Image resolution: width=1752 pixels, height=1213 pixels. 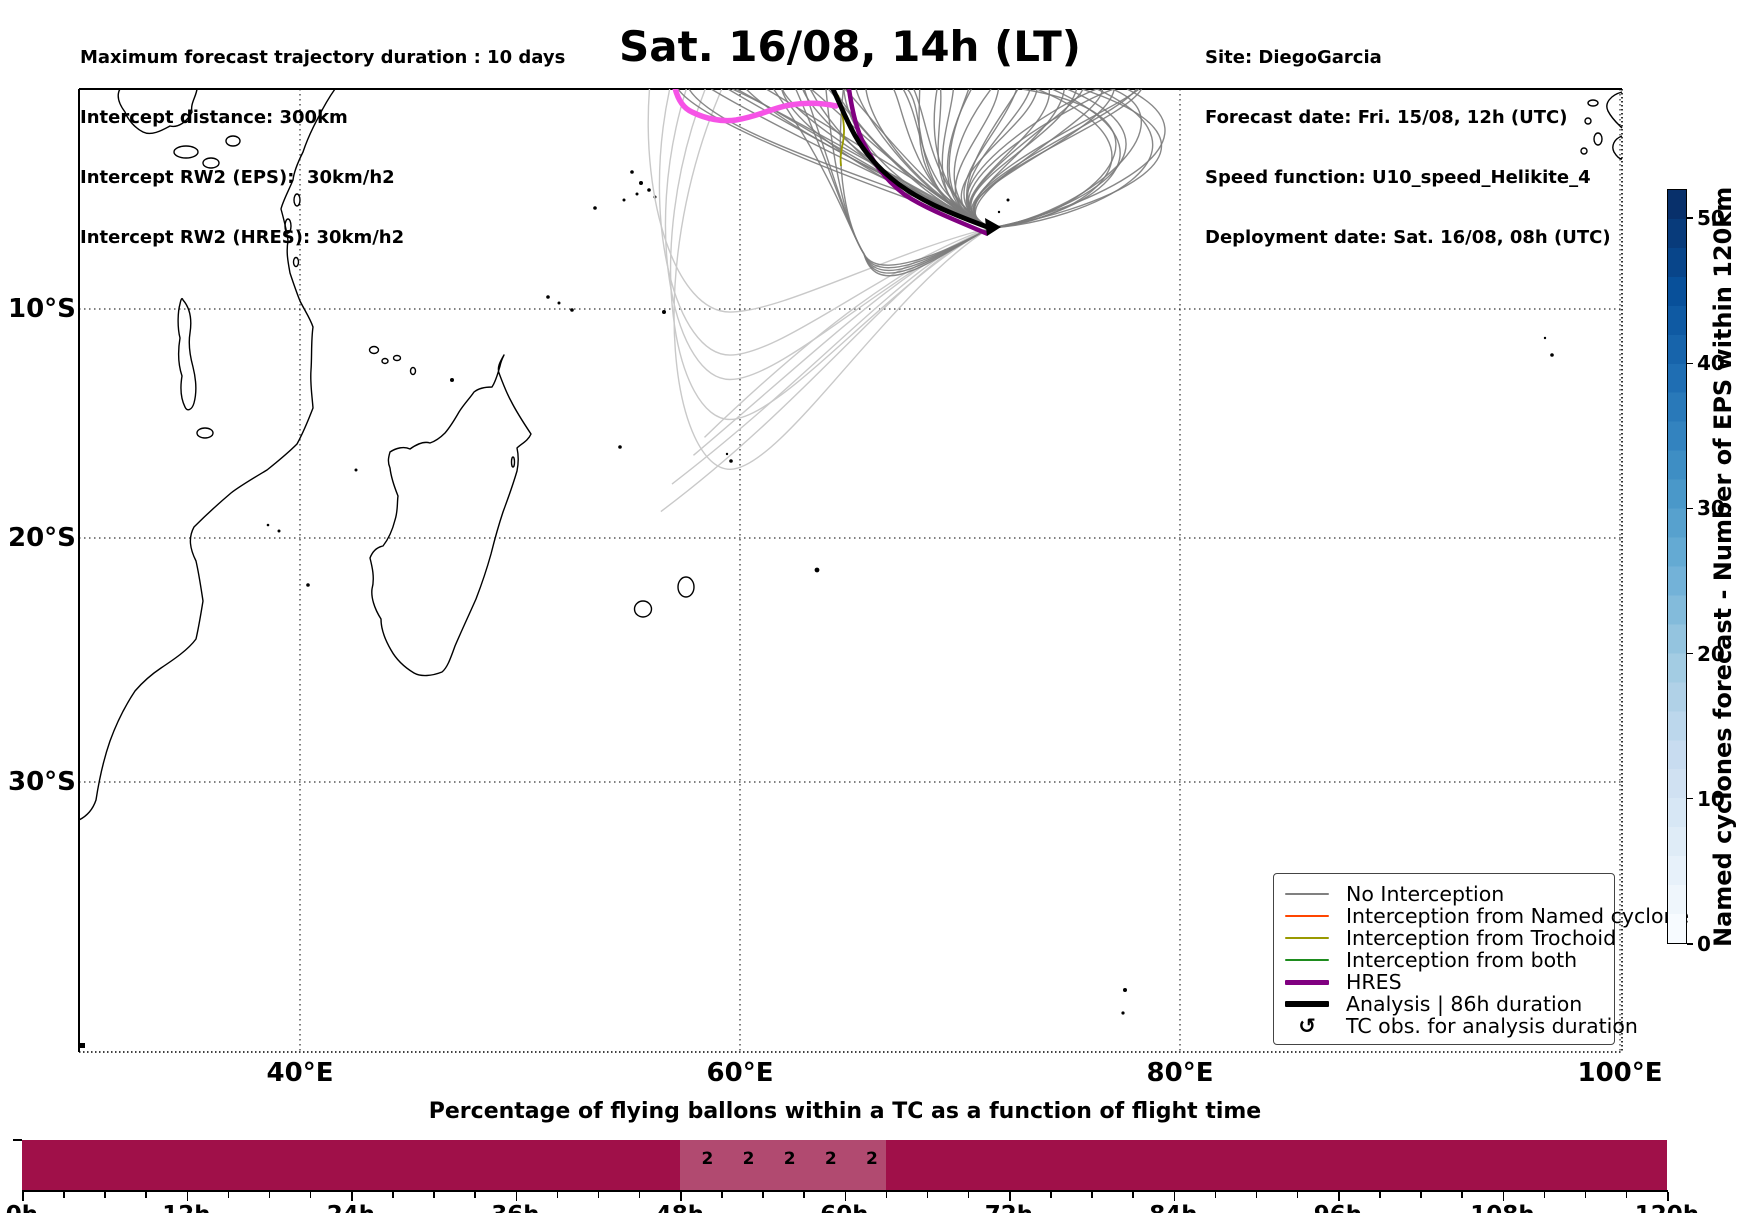 I want to click on hres-forecast-track, so click(x=755, y=106).